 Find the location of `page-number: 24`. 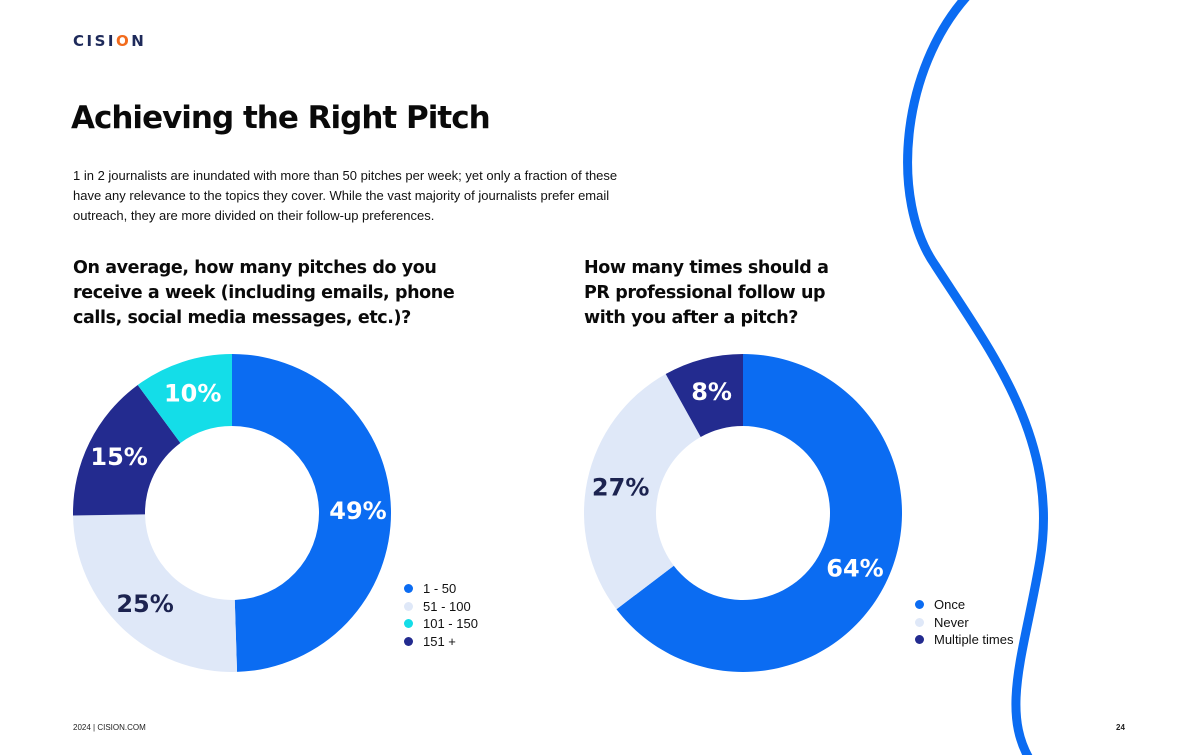

page-number: 24 is located at coordinates (1120, 727).